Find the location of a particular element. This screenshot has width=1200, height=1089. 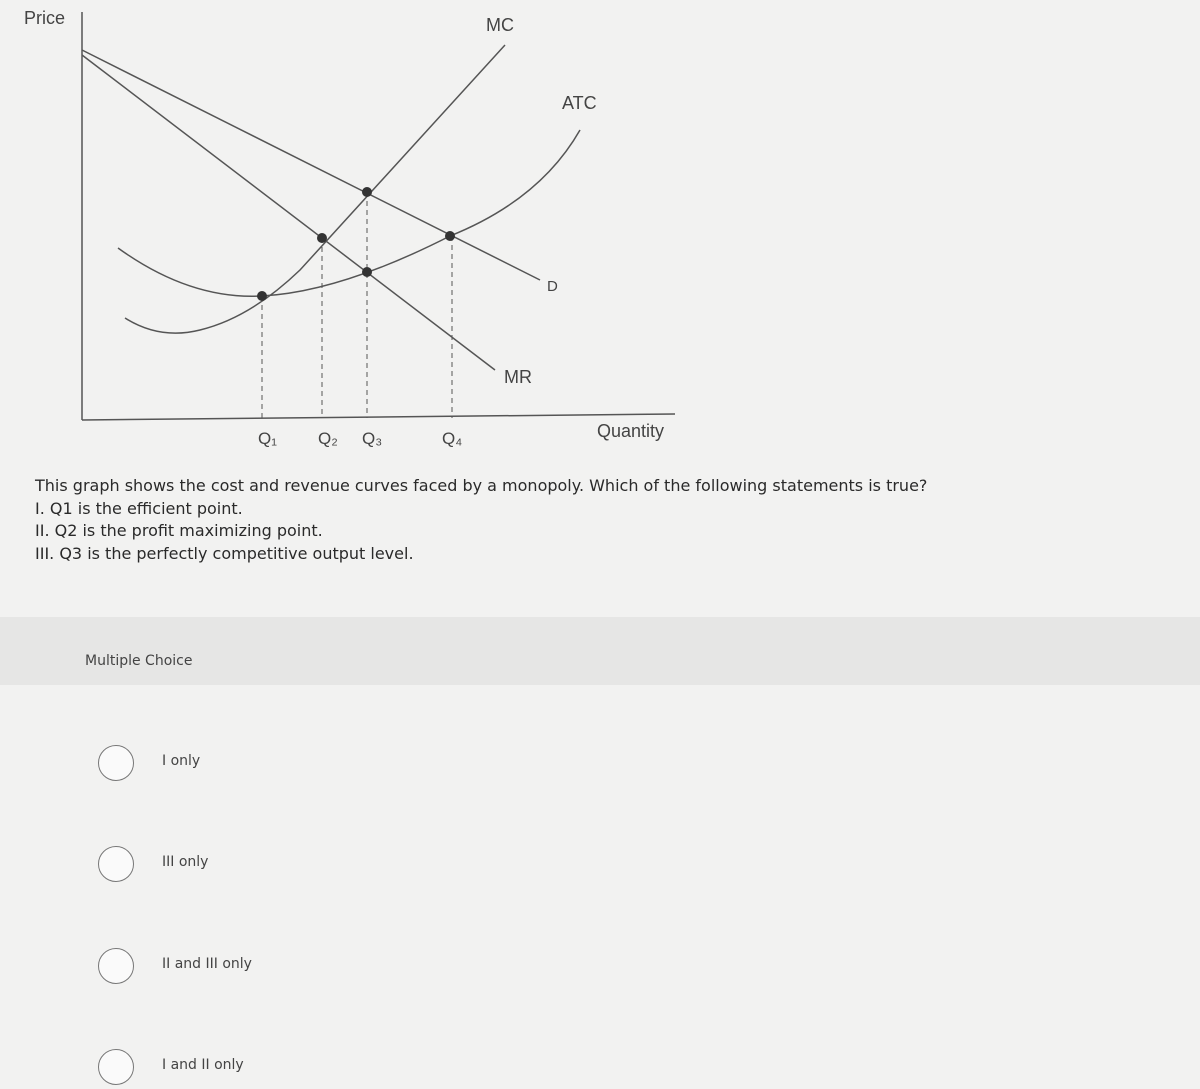

statement: II. Q2 is the profit maximizing point. is located at coordinates (179, 530).